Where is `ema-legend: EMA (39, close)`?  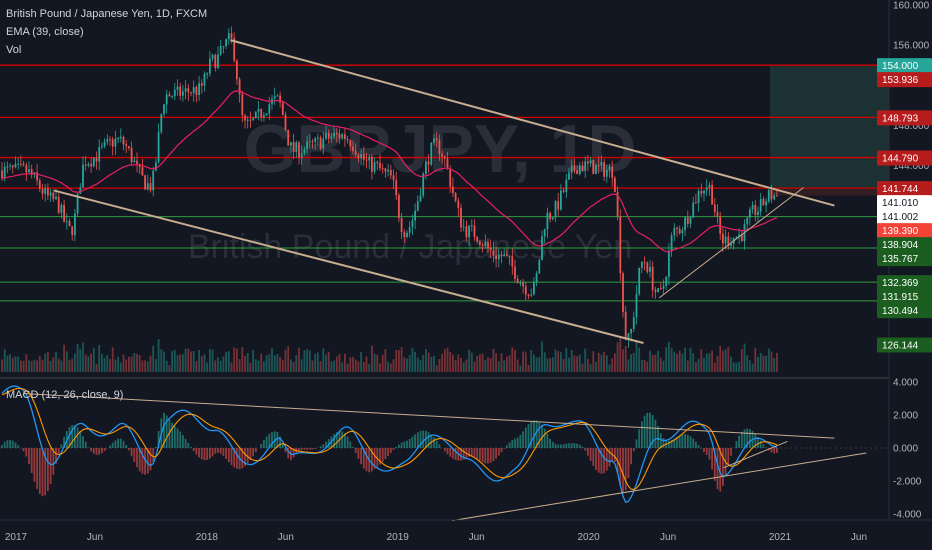 ema-legend: EMA (39, close) is located at coordinates (45, 32).